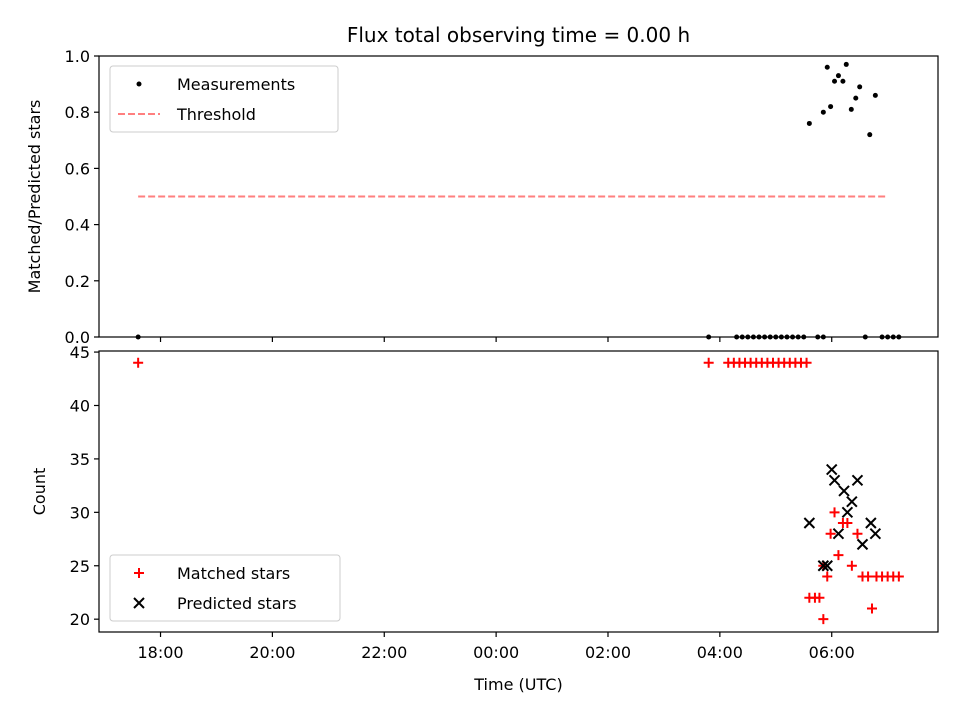  What do you see at coordinates (77, 337) in the screenshot?
I see `y-tick-label: 0.0` at bounding box center [77, 337].